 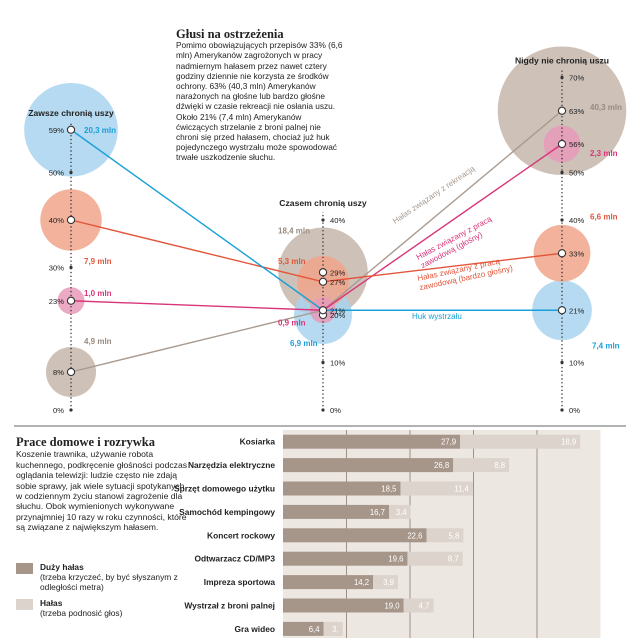 What do you see at coordinates (229, 606) in the screenshot?
I see `bar-category-7: Wystrzał z broni palnej` at bounding box center [229, 606].